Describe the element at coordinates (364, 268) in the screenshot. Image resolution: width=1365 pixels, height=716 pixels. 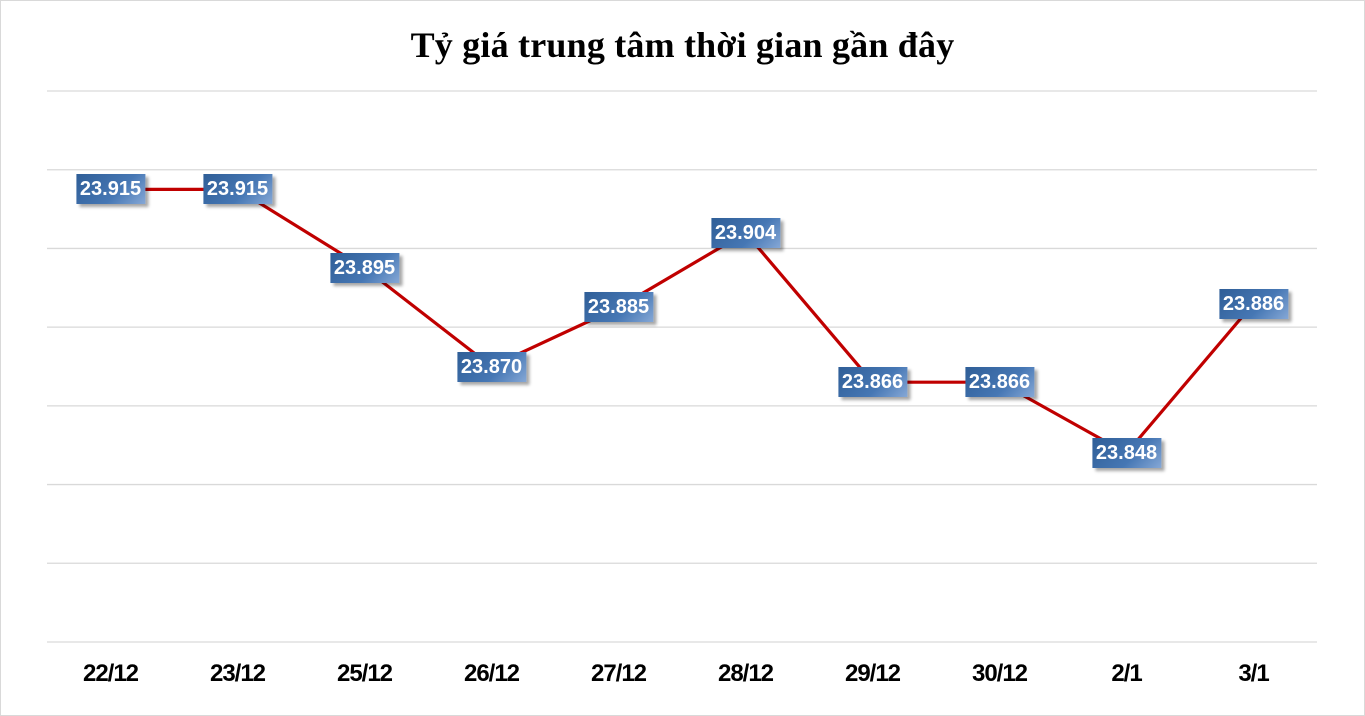
I see `data-label: 23.895` at that location.